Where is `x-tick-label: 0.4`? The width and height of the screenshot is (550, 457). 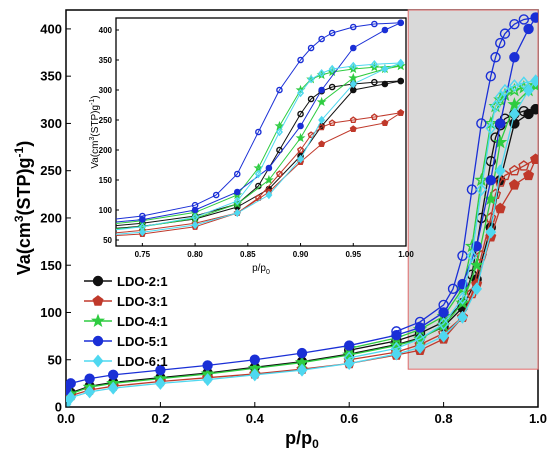 x-tick-label: 0.4 is located at coordinates (255, 418).